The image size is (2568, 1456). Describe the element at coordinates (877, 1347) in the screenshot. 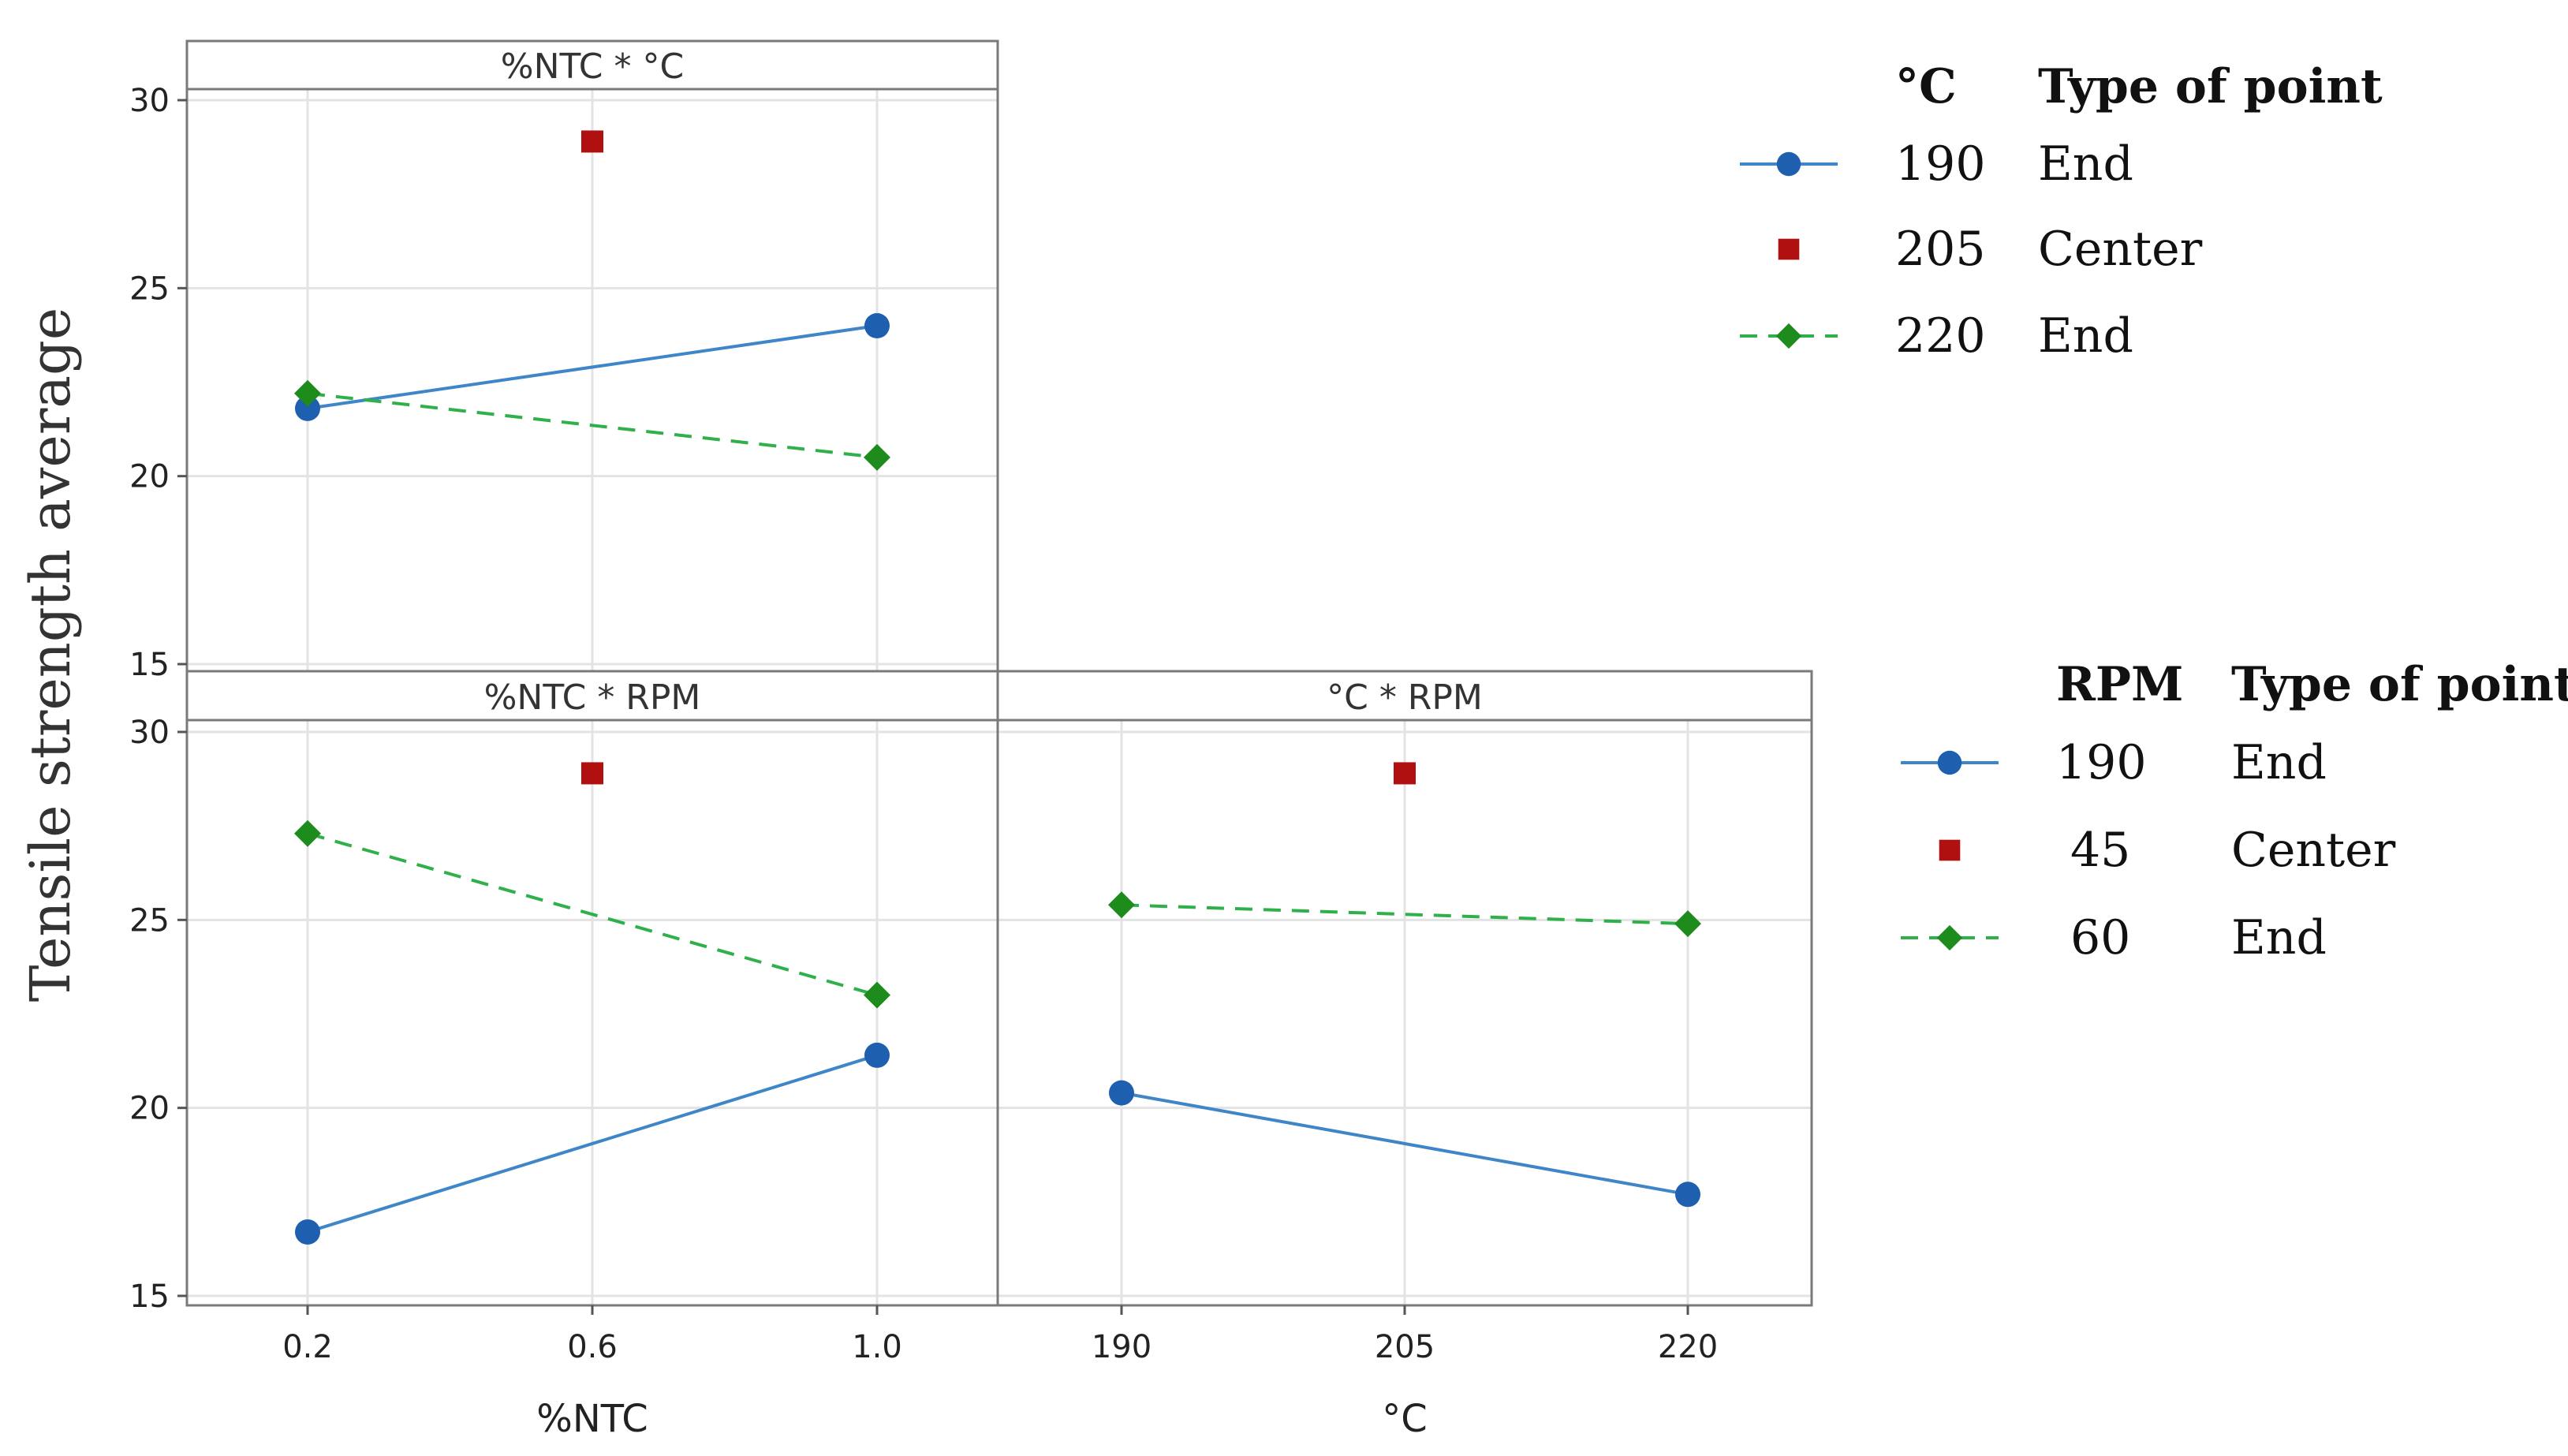

I see `x-tick-label: 1.0` at that location.